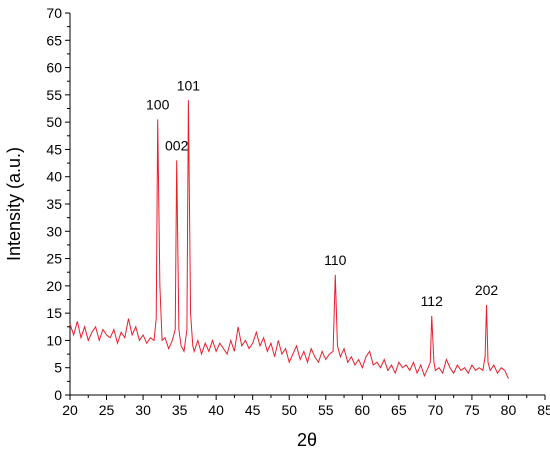  What do you see at coordinates (54, 340) in the screenshot?
I see `y-tick-label: 10` at bounding box center [54, 340].